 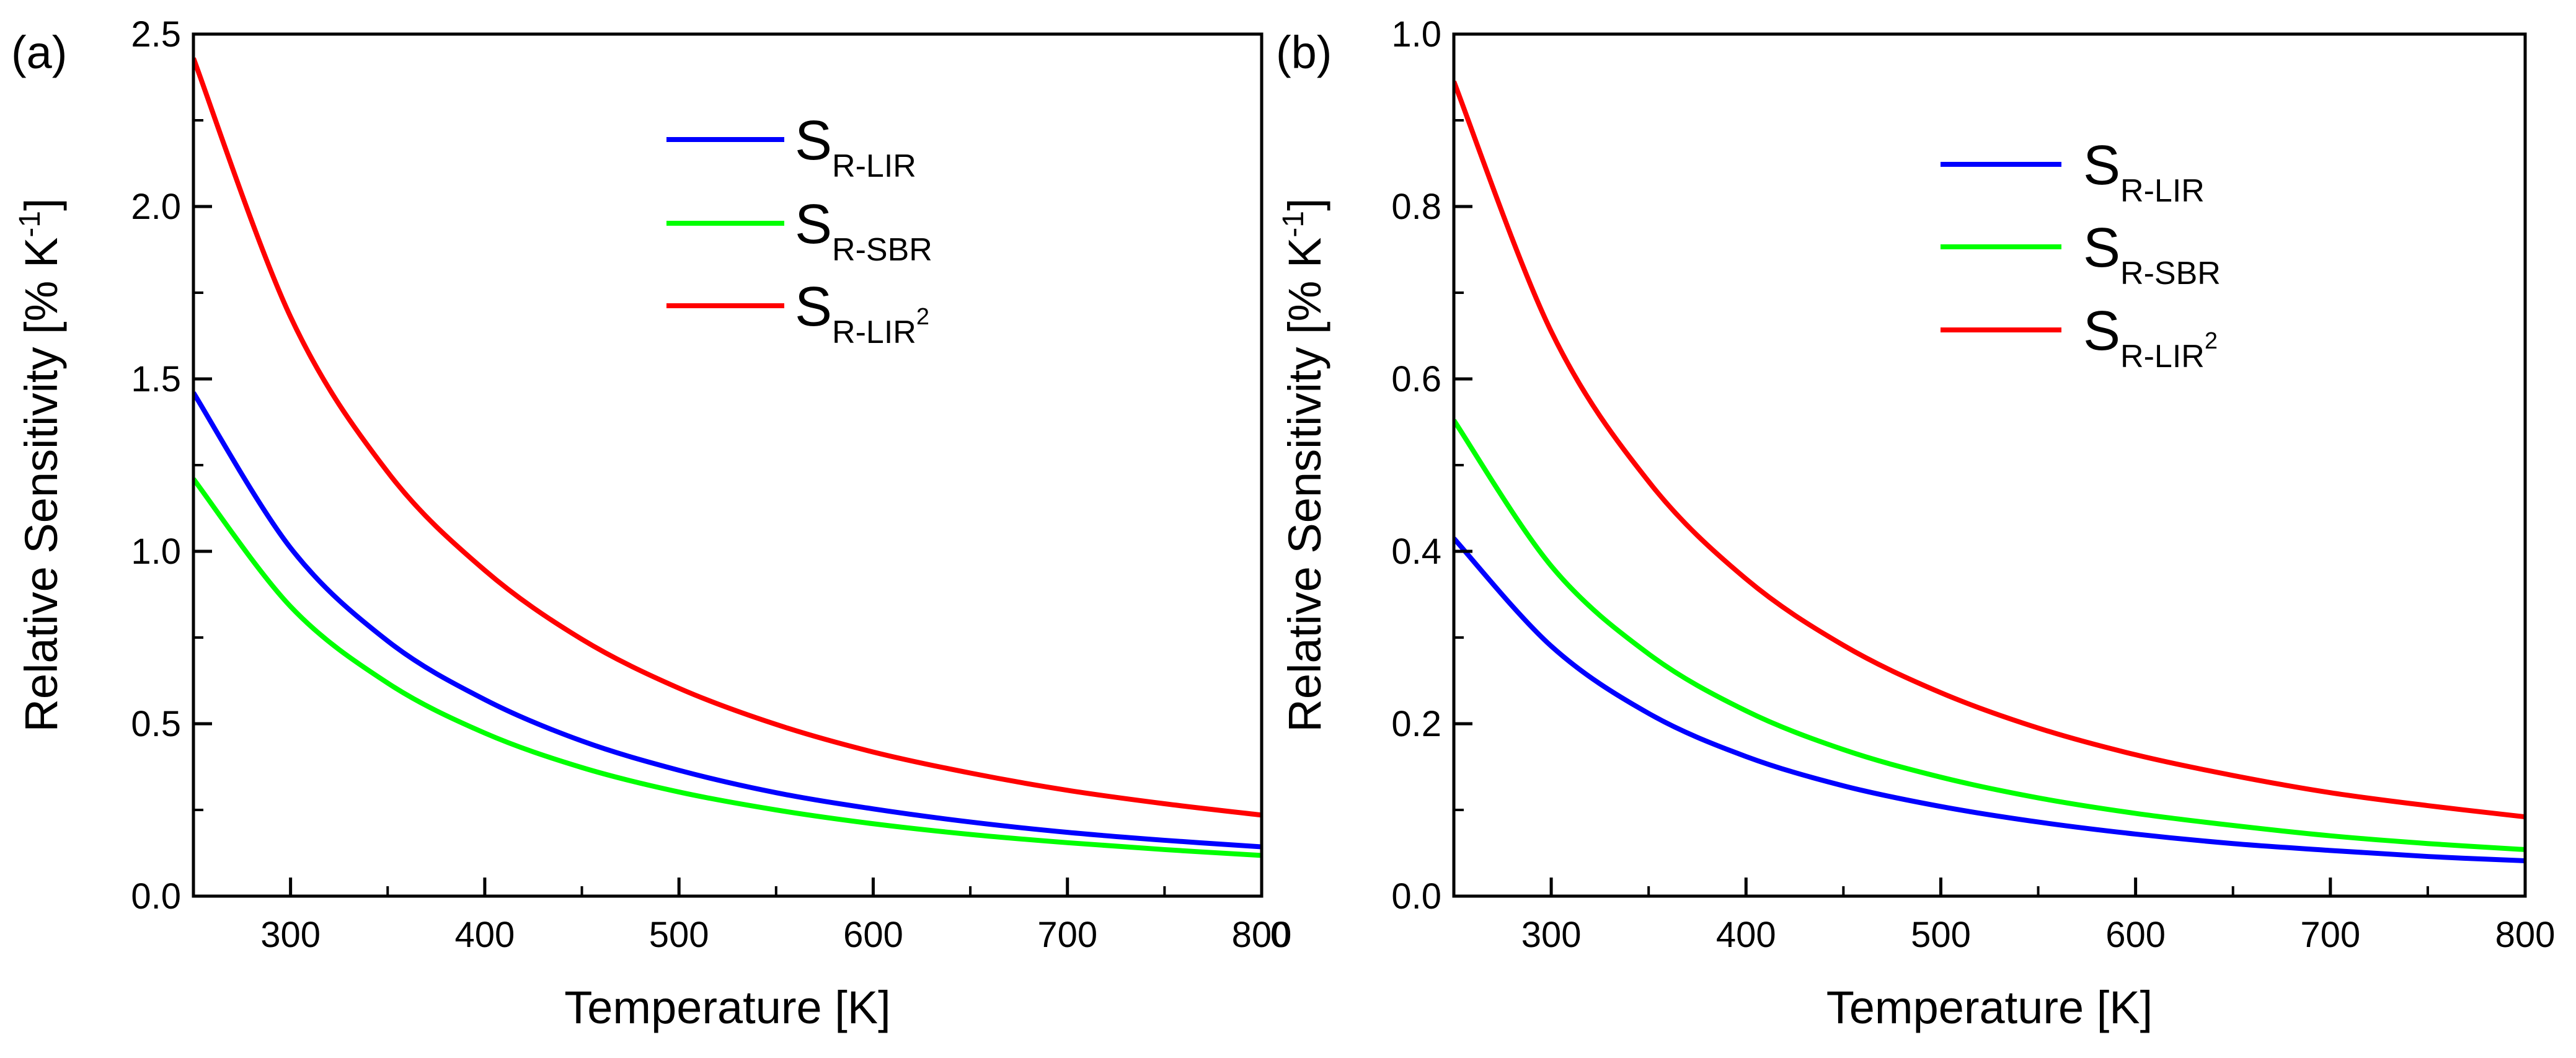 What do you see at coordinates (1280, 935) in the screenshot?
I see `x-tick-label-overlap: 0` at bounding box center [1280, 935].